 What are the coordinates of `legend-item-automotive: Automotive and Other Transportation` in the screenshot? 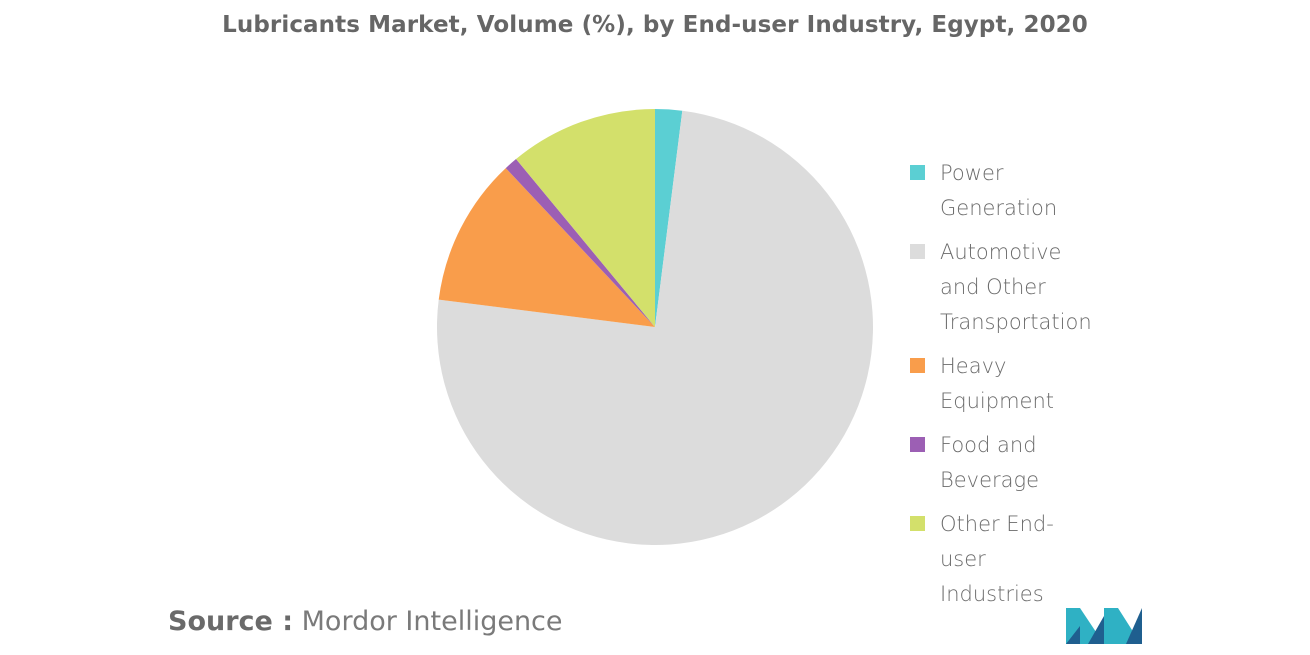 It's located at (1001, 287).